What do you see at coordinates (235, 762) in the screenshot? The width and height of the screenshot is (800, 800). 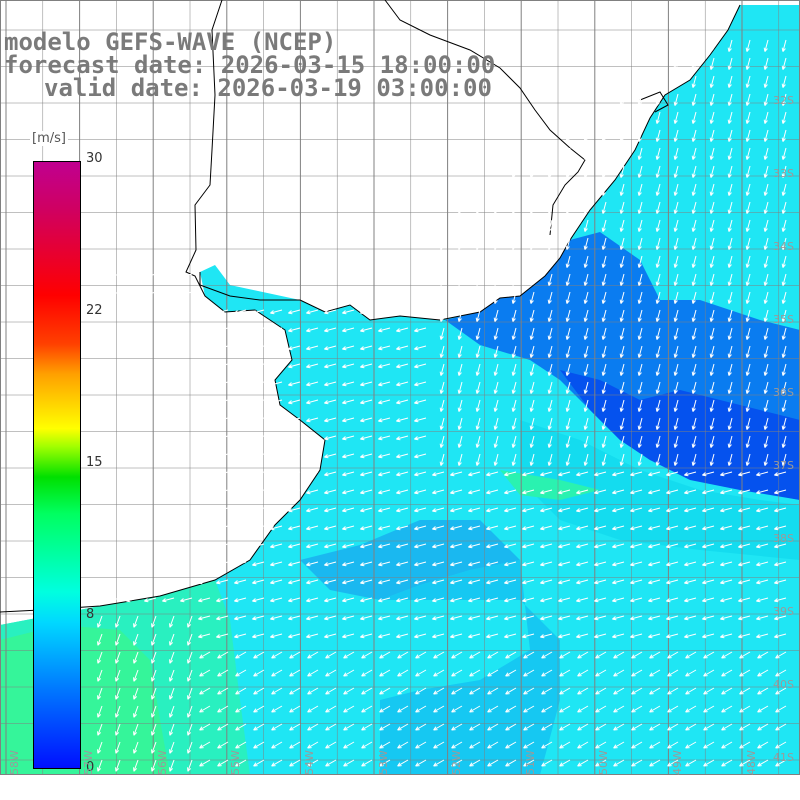 I see `lon-label: 55W` at bounding box center [235, 762].